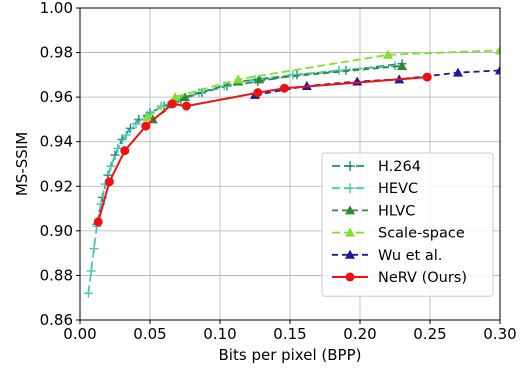  Describe the element at coordinates (56, 320) in the screenshot. I see `y-tick-label: 0.86` at that location.